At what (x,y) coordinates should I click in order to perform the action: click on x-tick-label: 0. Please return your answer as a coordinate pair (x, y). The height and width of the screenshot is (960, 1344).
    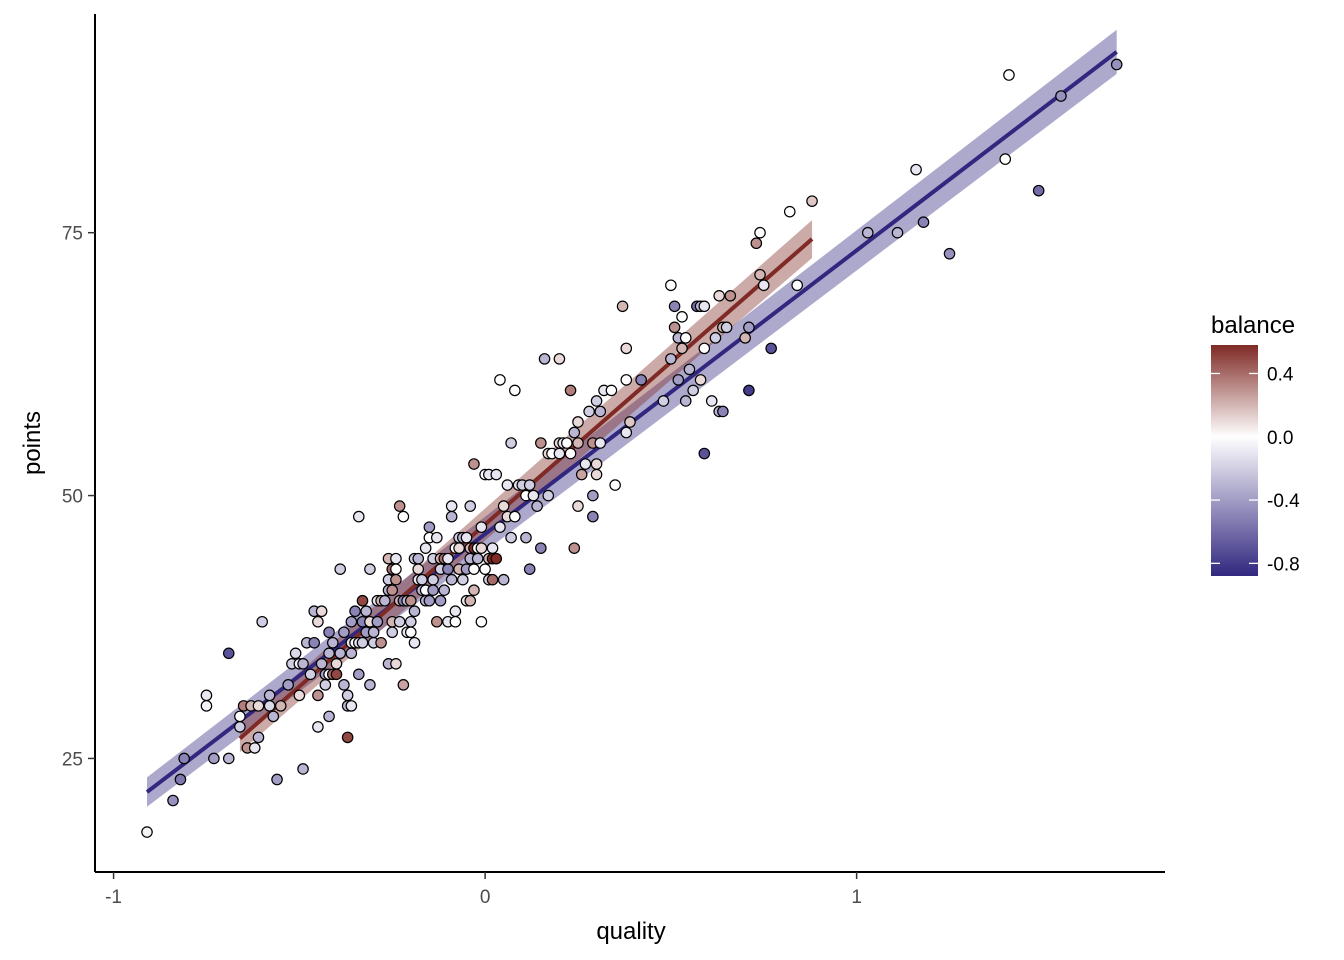
    Looking at the image, I should click on (485, 897).